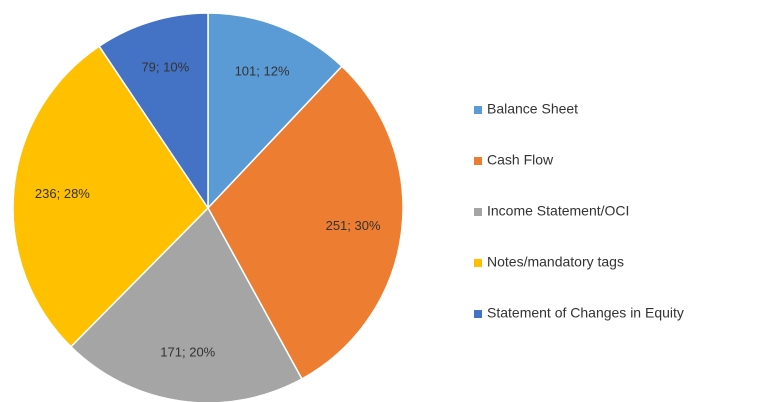 The width and height of the screenshot is (759, 402). Describe the element at coordinates (532, 109) in the screenshot. I see `legend-label: Balance Sheet` at that location.